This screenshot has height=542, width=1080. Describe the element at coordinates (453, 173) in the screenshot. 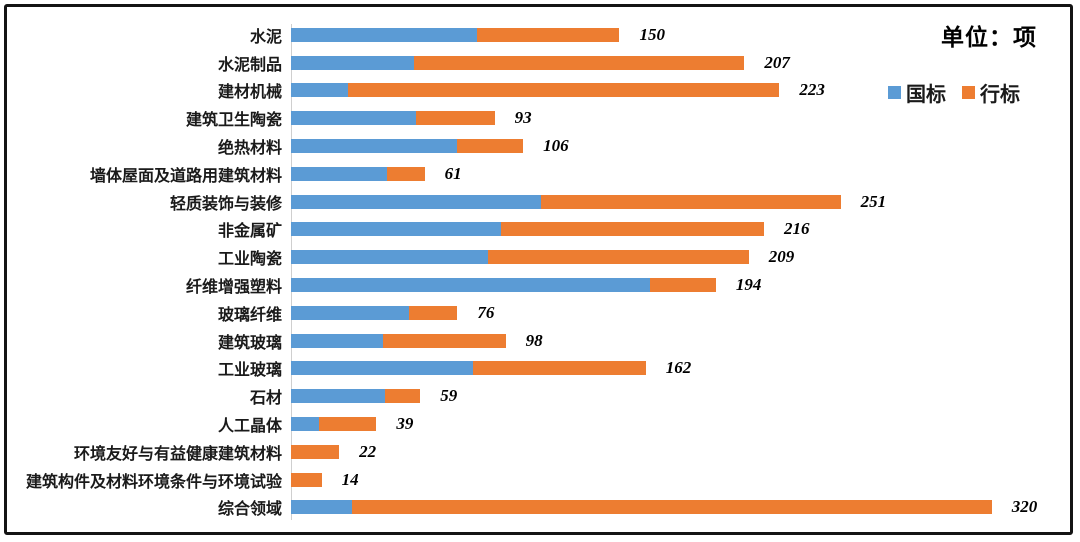

I see `total-value-label: 61` at that location.